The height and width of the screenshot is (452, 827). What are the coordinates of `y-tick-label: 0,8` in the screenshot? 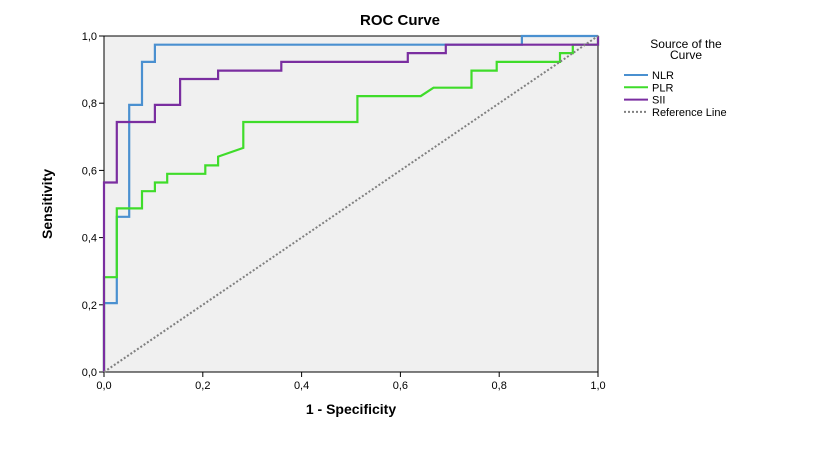 It's located at (89, 104).